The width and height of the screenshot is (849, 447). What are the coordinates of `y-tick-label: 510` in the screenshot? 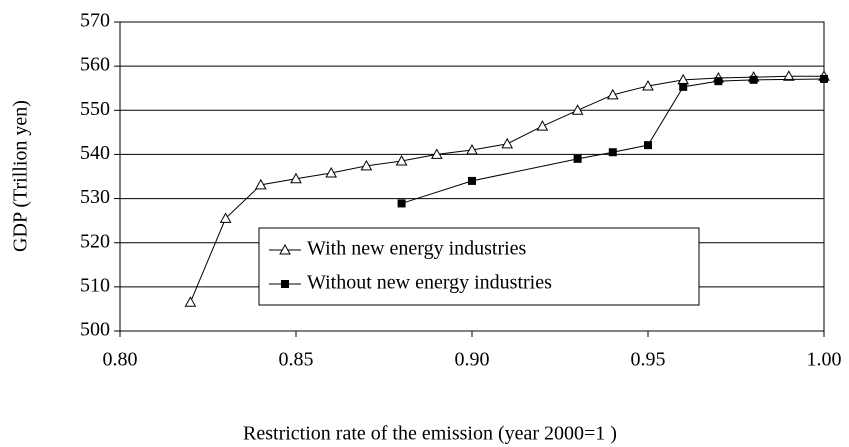 It's located at (95, 285).